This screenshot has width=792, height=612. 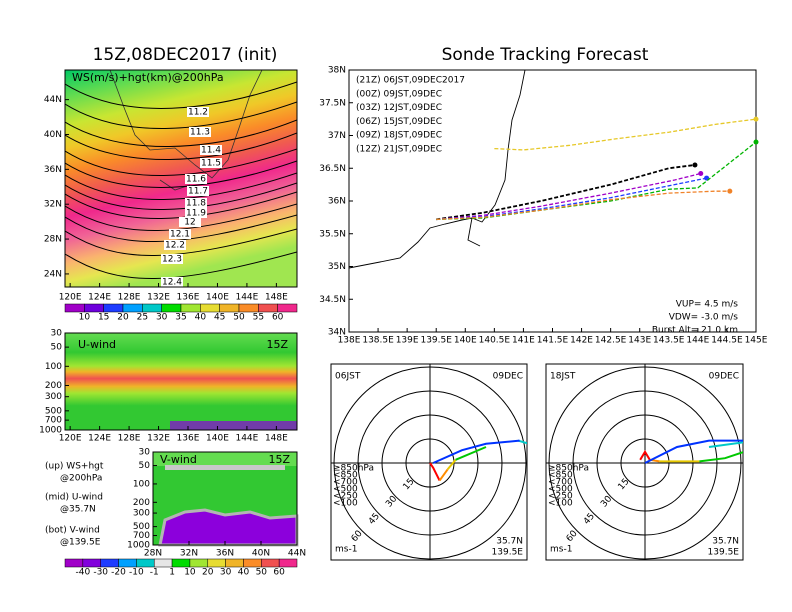 I want to click on x-tick-label: 138E, so click(x=349, y=341).